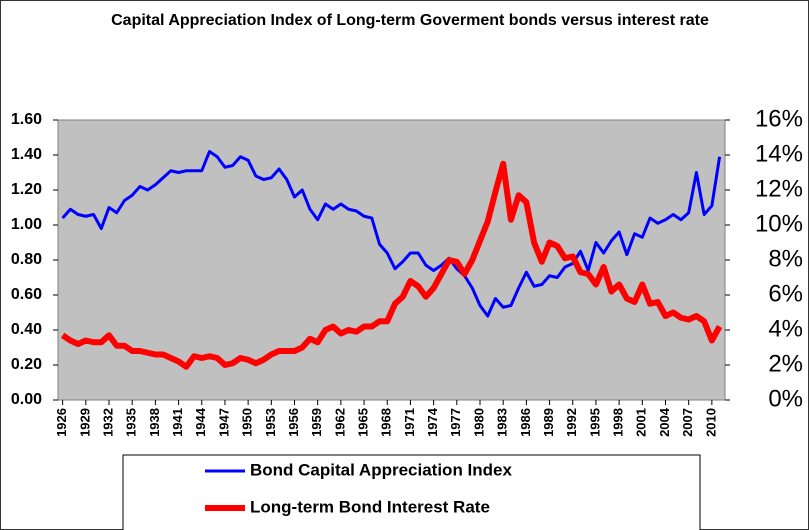 The width and height of the screenshot is (809, 530). I want to click on y2-tick-label: 6%, so click(785, 293).